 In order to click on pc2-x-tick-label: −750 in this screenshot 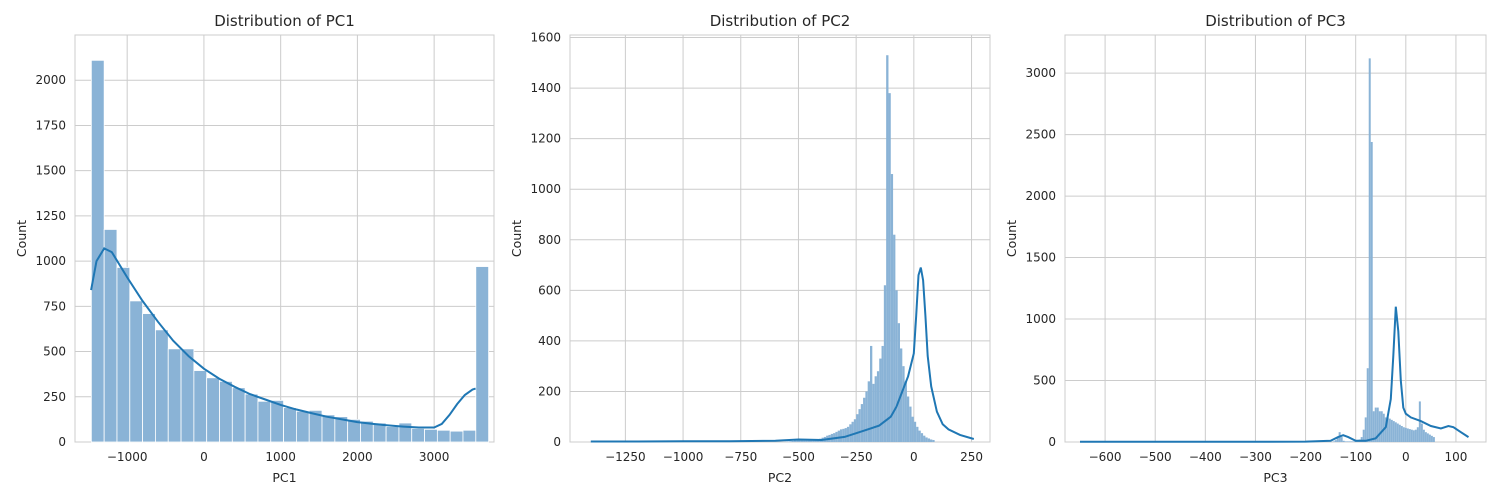, I will do `click(740, 457)`.